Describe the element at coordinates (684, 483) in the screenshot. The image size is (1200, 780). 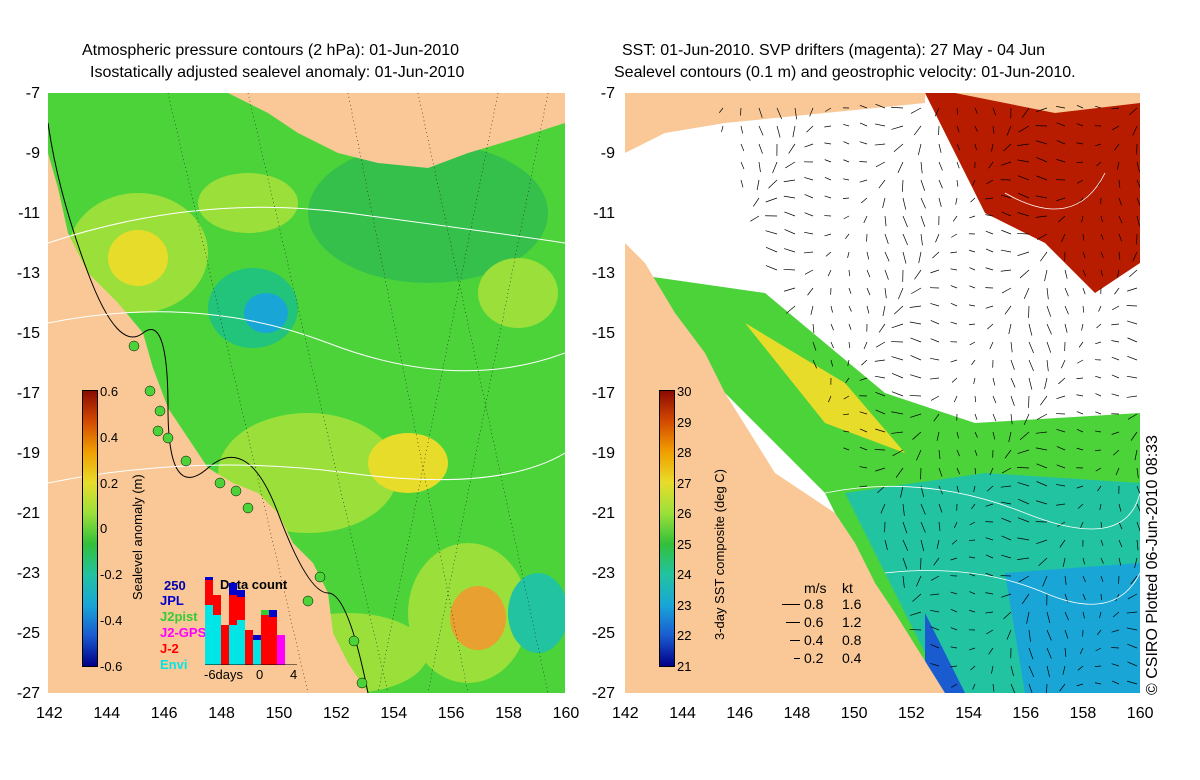
I see `colorbar-tick-label: 27` at that location.